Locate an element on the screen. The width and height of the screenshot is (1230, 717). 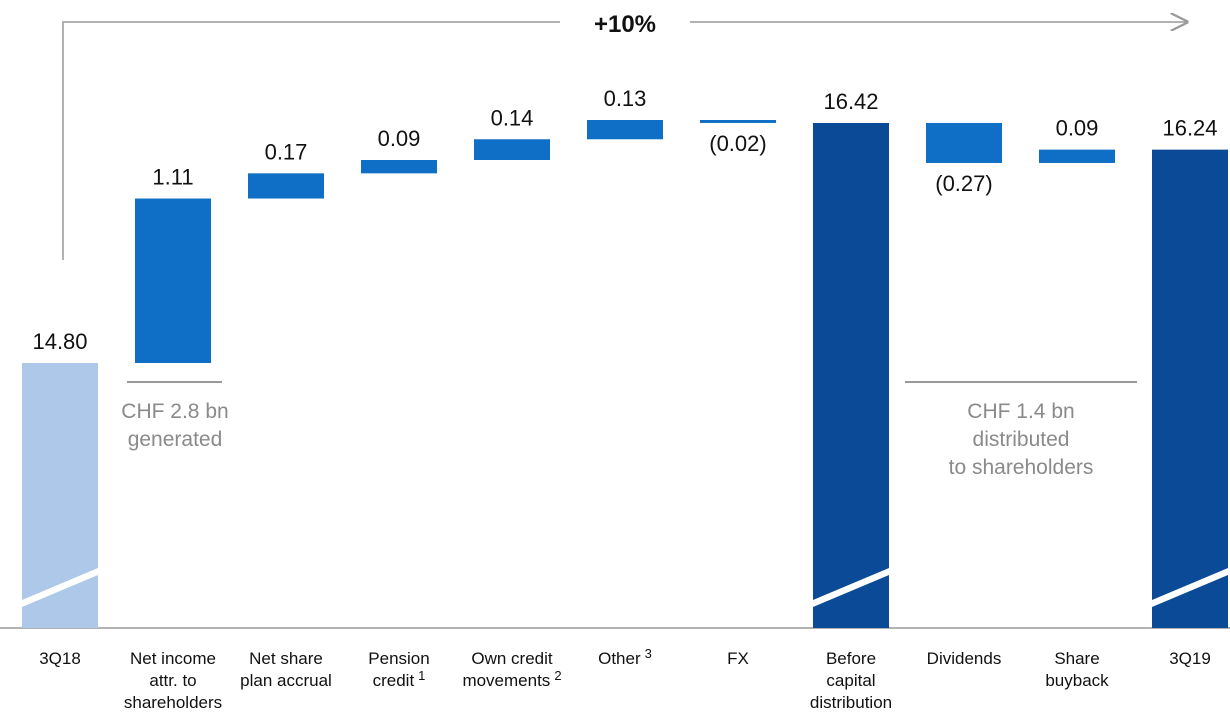
value-label: 0.17 is located at coordinates (286, 151).